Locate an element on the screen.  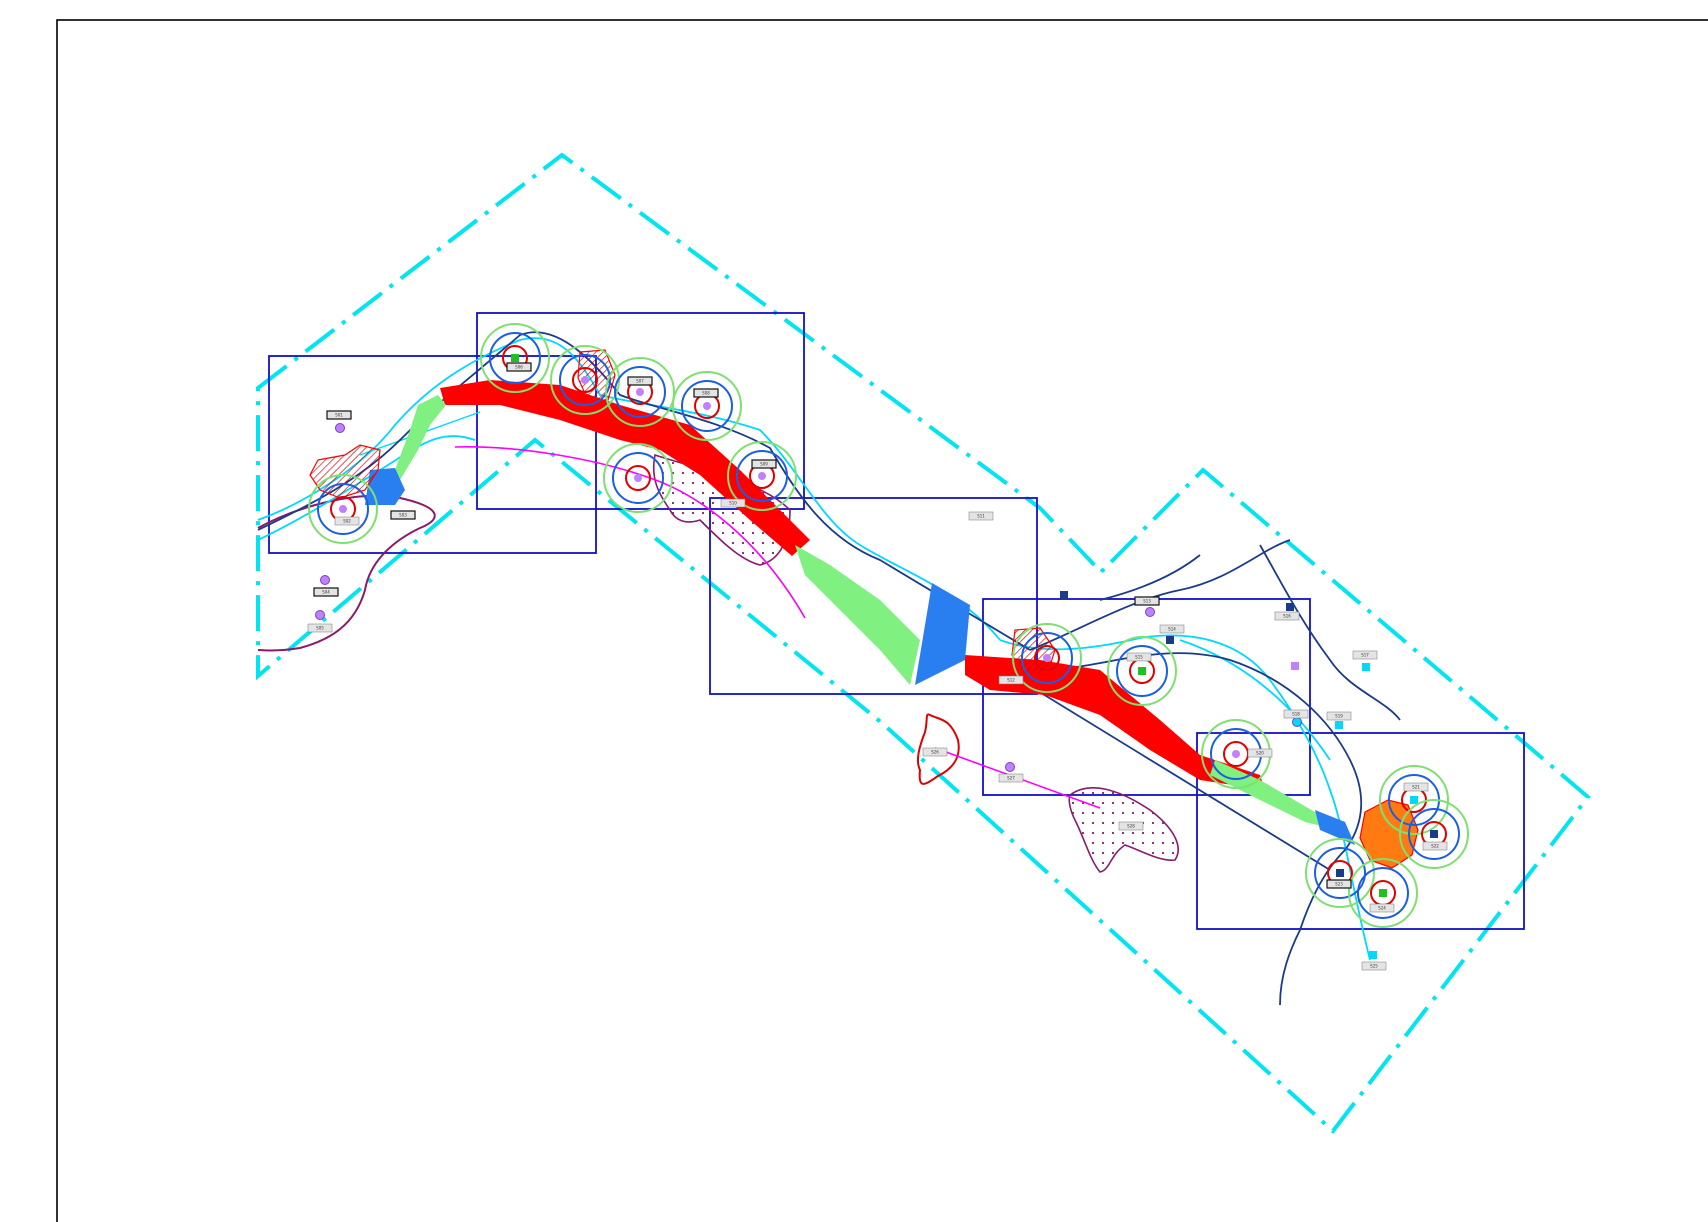
map-tag: S07 is located at coordinates (640, 381).